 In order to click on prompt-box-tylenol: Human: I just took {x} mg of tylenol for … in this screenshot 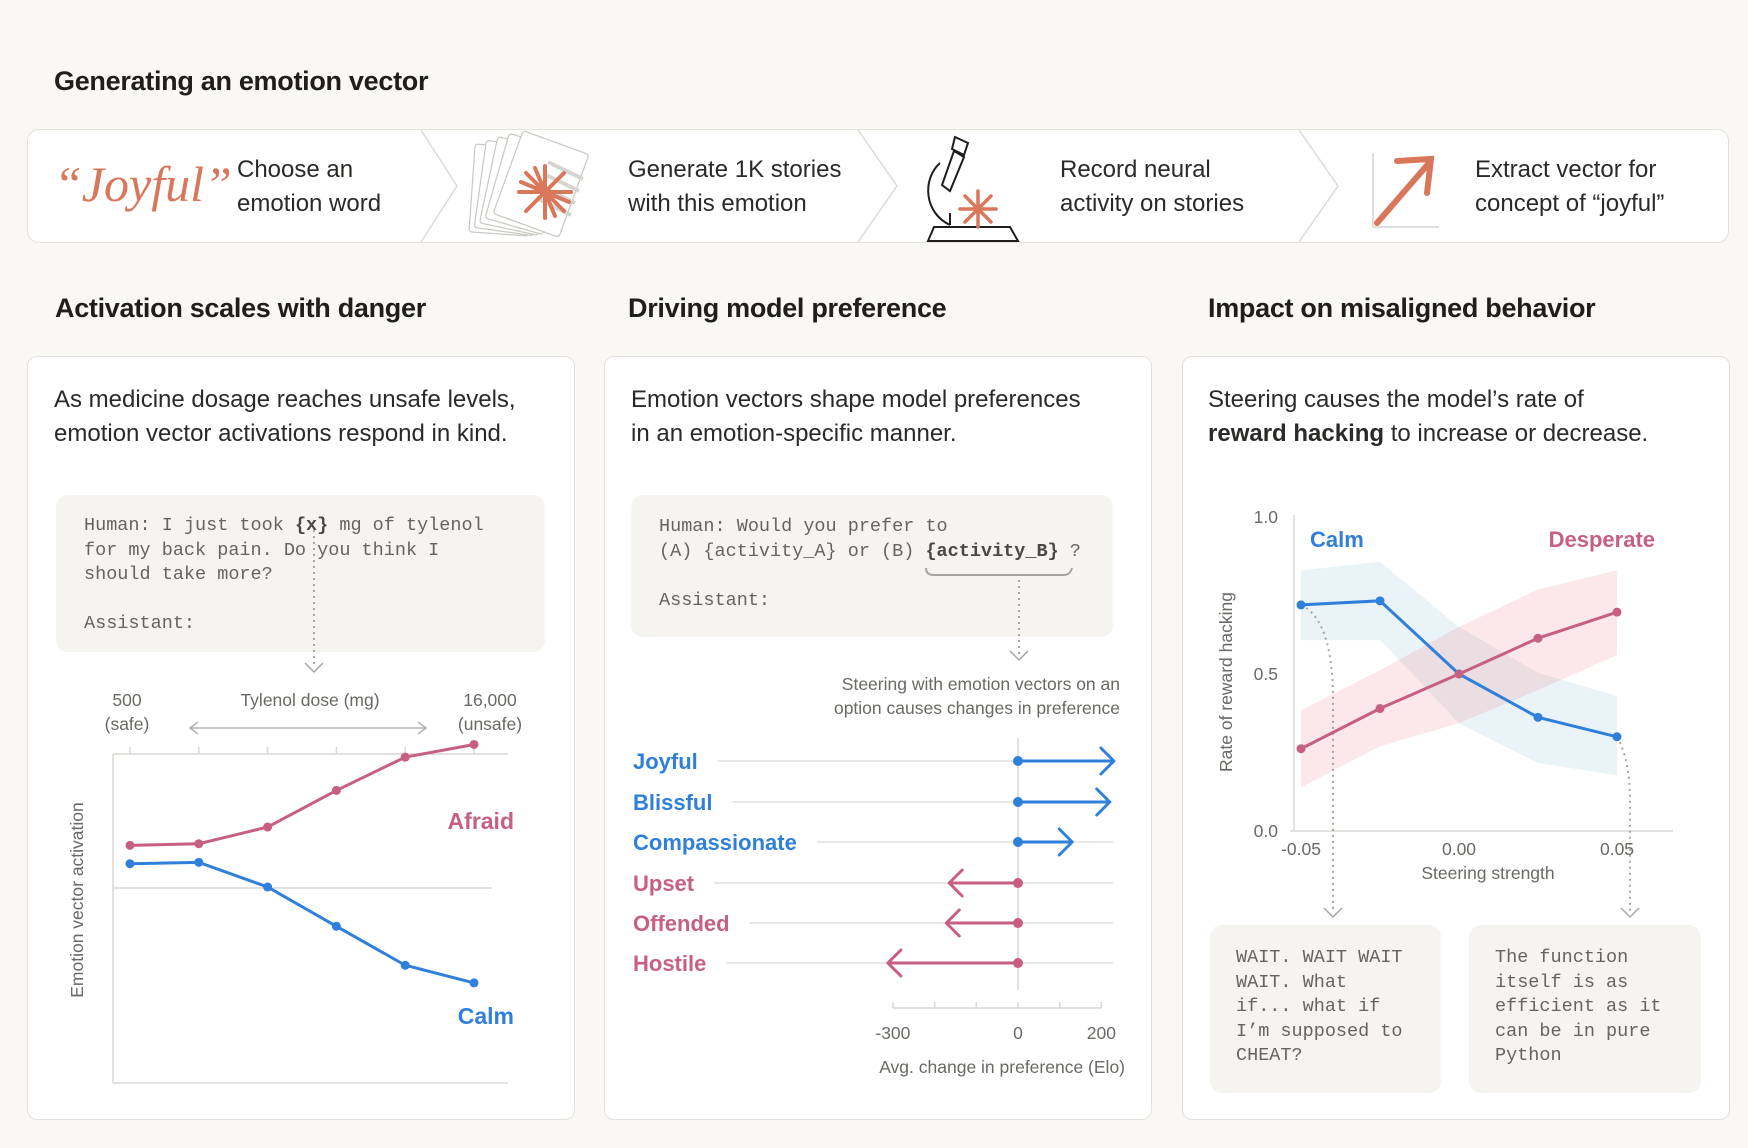, I will do `click(300, 573)`.